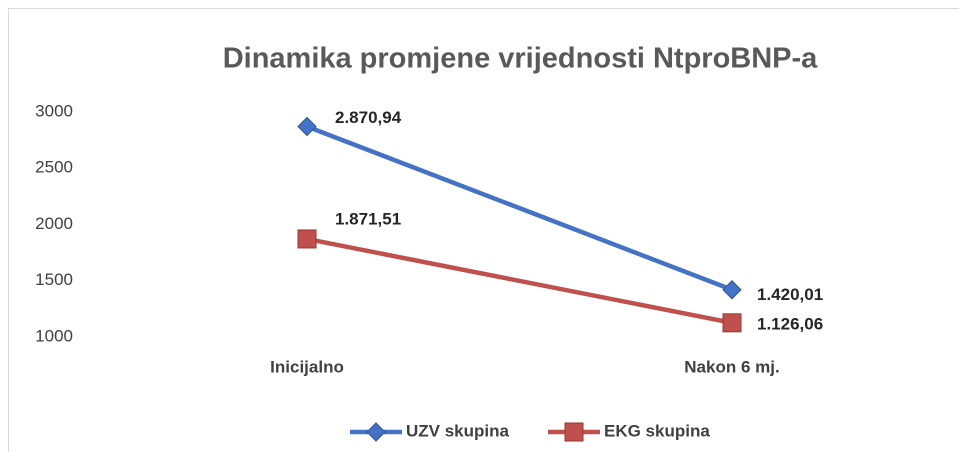  What do you see at coordinates (54, 167) in the screenshot?
I see `y-tick-label: 2500` at bounding box center [54, 167].